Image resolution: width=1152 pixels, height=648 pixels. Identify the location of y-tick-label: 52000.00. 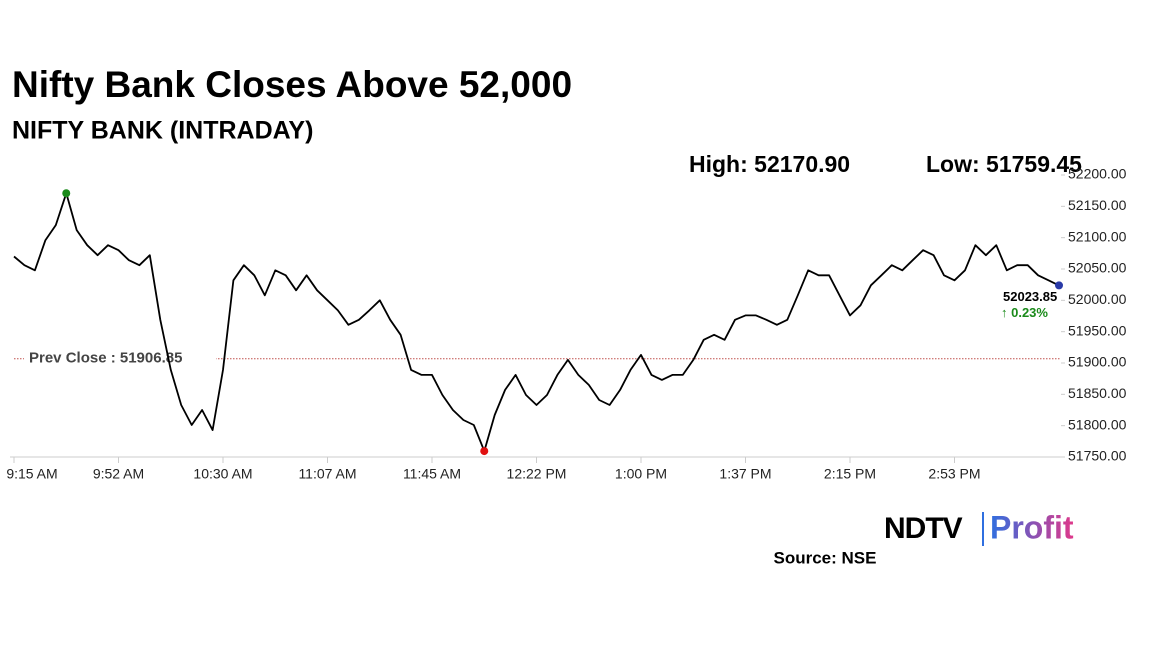
(1097, 299).